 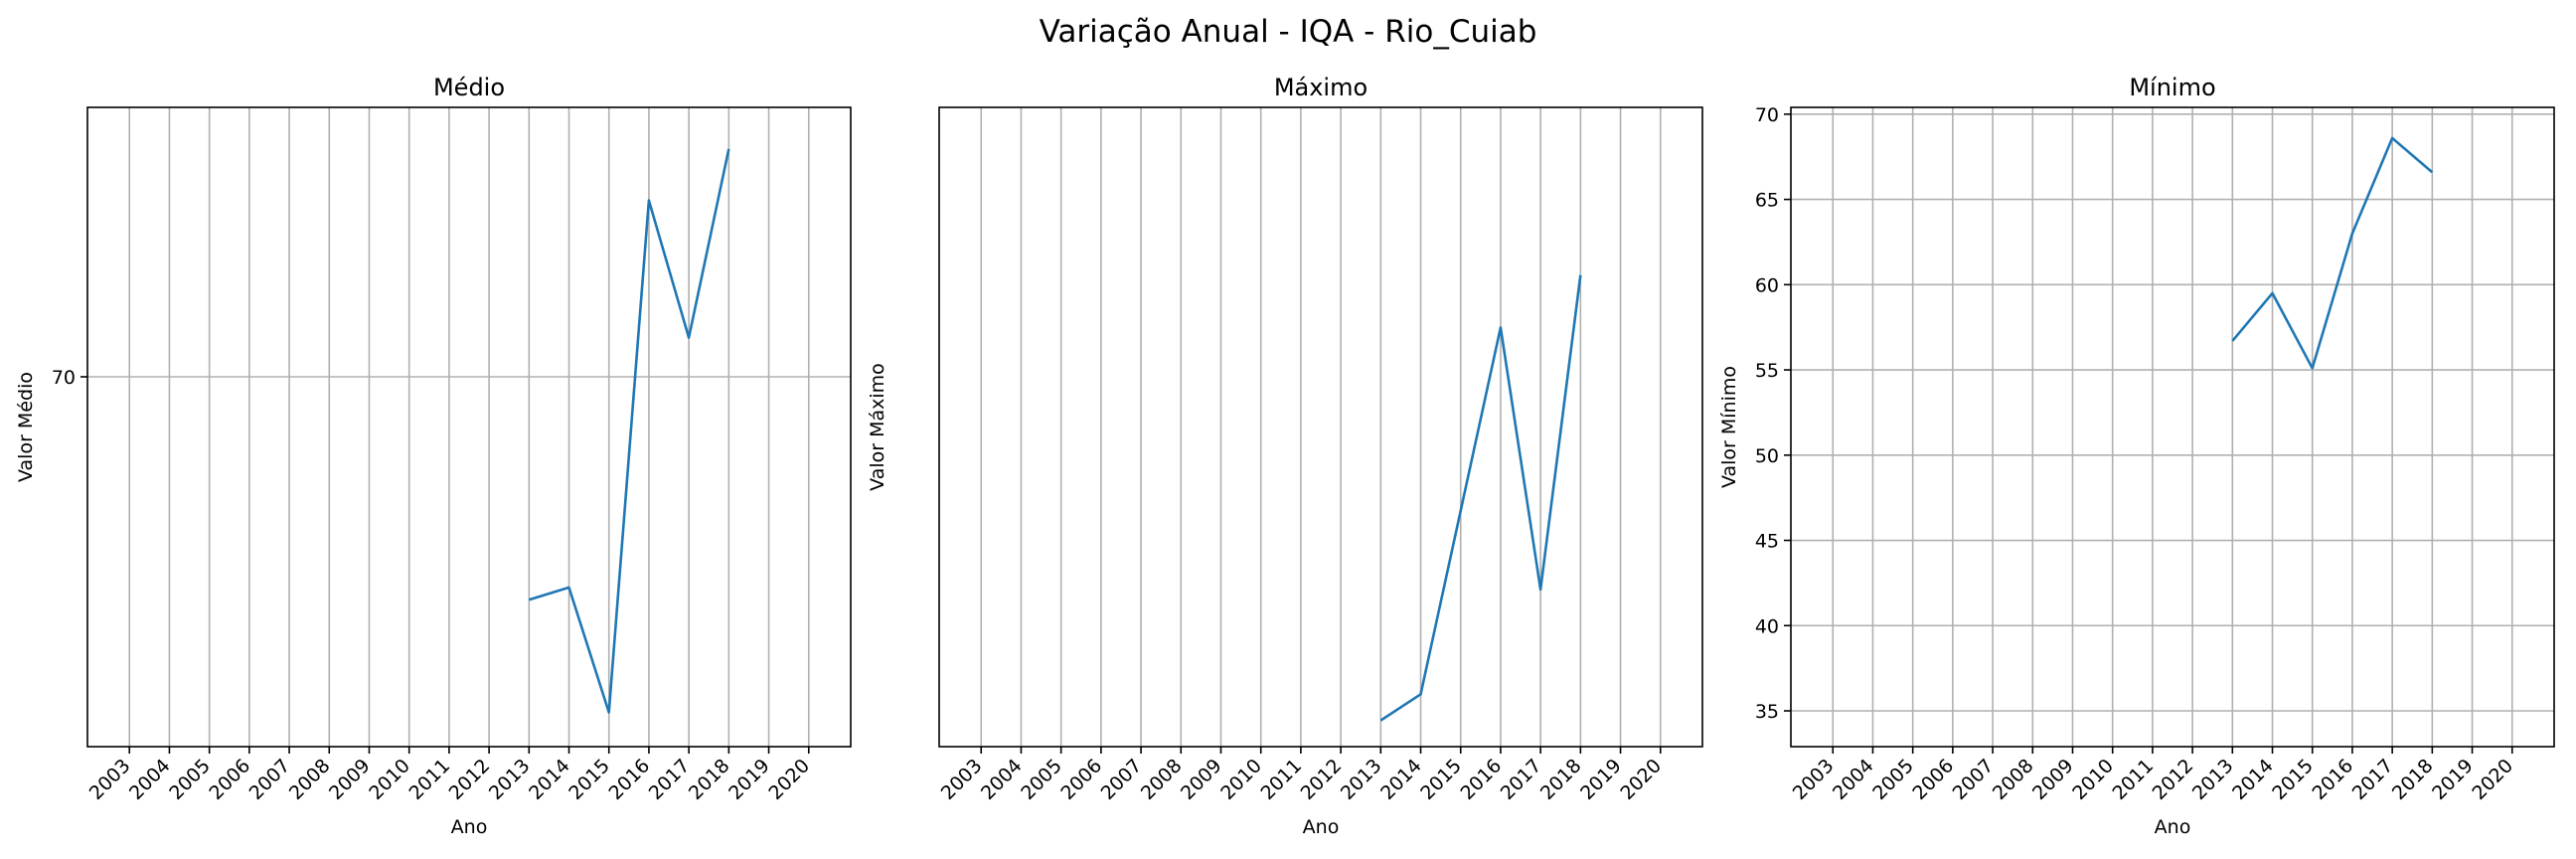 What do you see at coordinates (2172, 87) in the screenshot?
I see `panel-title: Mínimo` at bounding box center [2172, 87].